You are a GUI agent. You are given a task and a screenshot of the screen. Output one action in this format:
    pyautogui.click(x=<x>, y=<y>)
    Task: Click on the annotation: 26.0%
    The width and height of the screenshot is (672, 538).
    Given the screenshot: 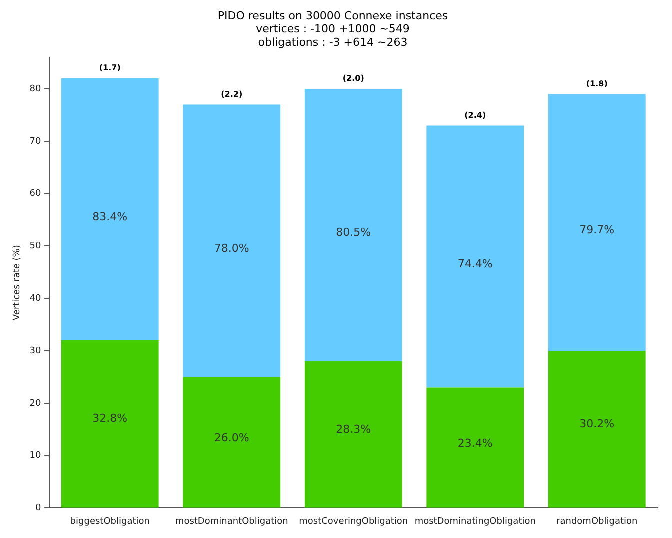 What is the action you would take?
    pyautogui.click(x=232, y=437)
    